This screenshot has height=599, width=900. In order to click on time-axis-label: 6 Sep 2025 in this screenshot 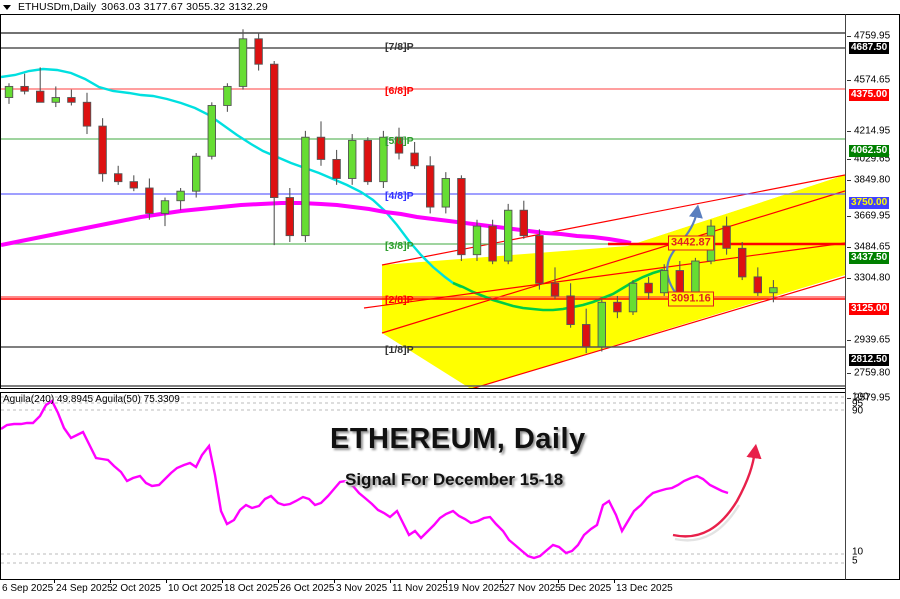, I will do `click(28, 588)`.